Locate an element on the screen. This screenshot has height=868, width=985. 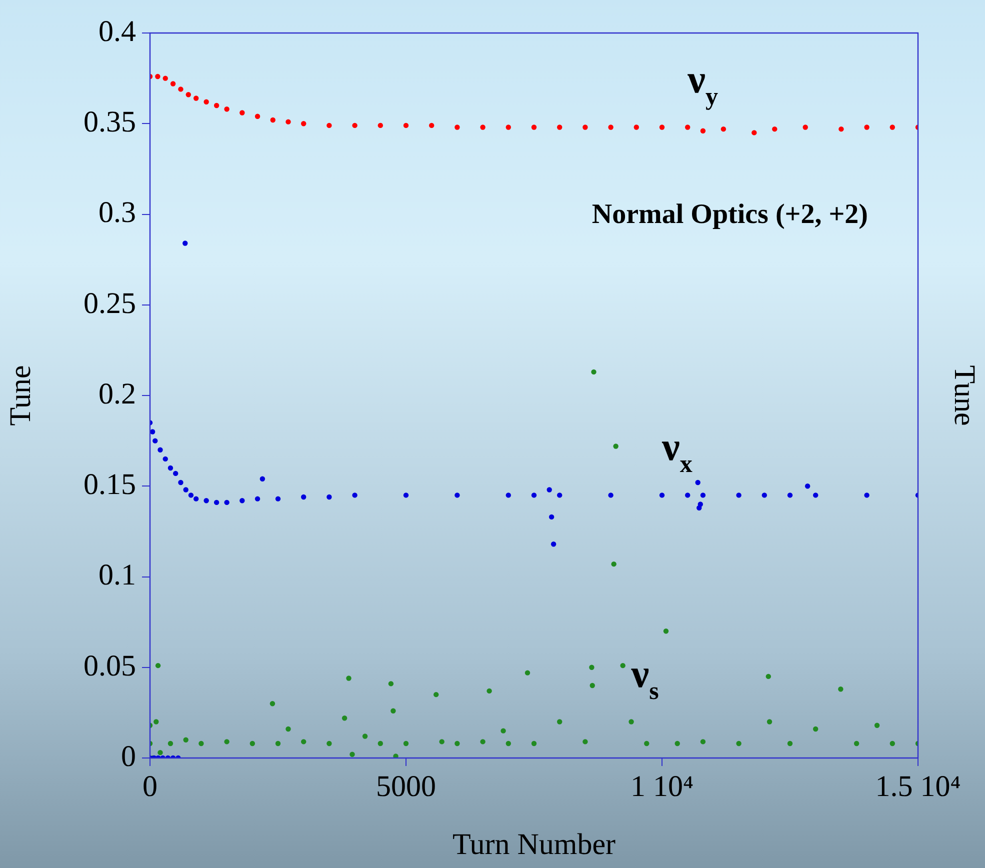
x-axis-title: Turn Number is located at coordinates (534, 844).